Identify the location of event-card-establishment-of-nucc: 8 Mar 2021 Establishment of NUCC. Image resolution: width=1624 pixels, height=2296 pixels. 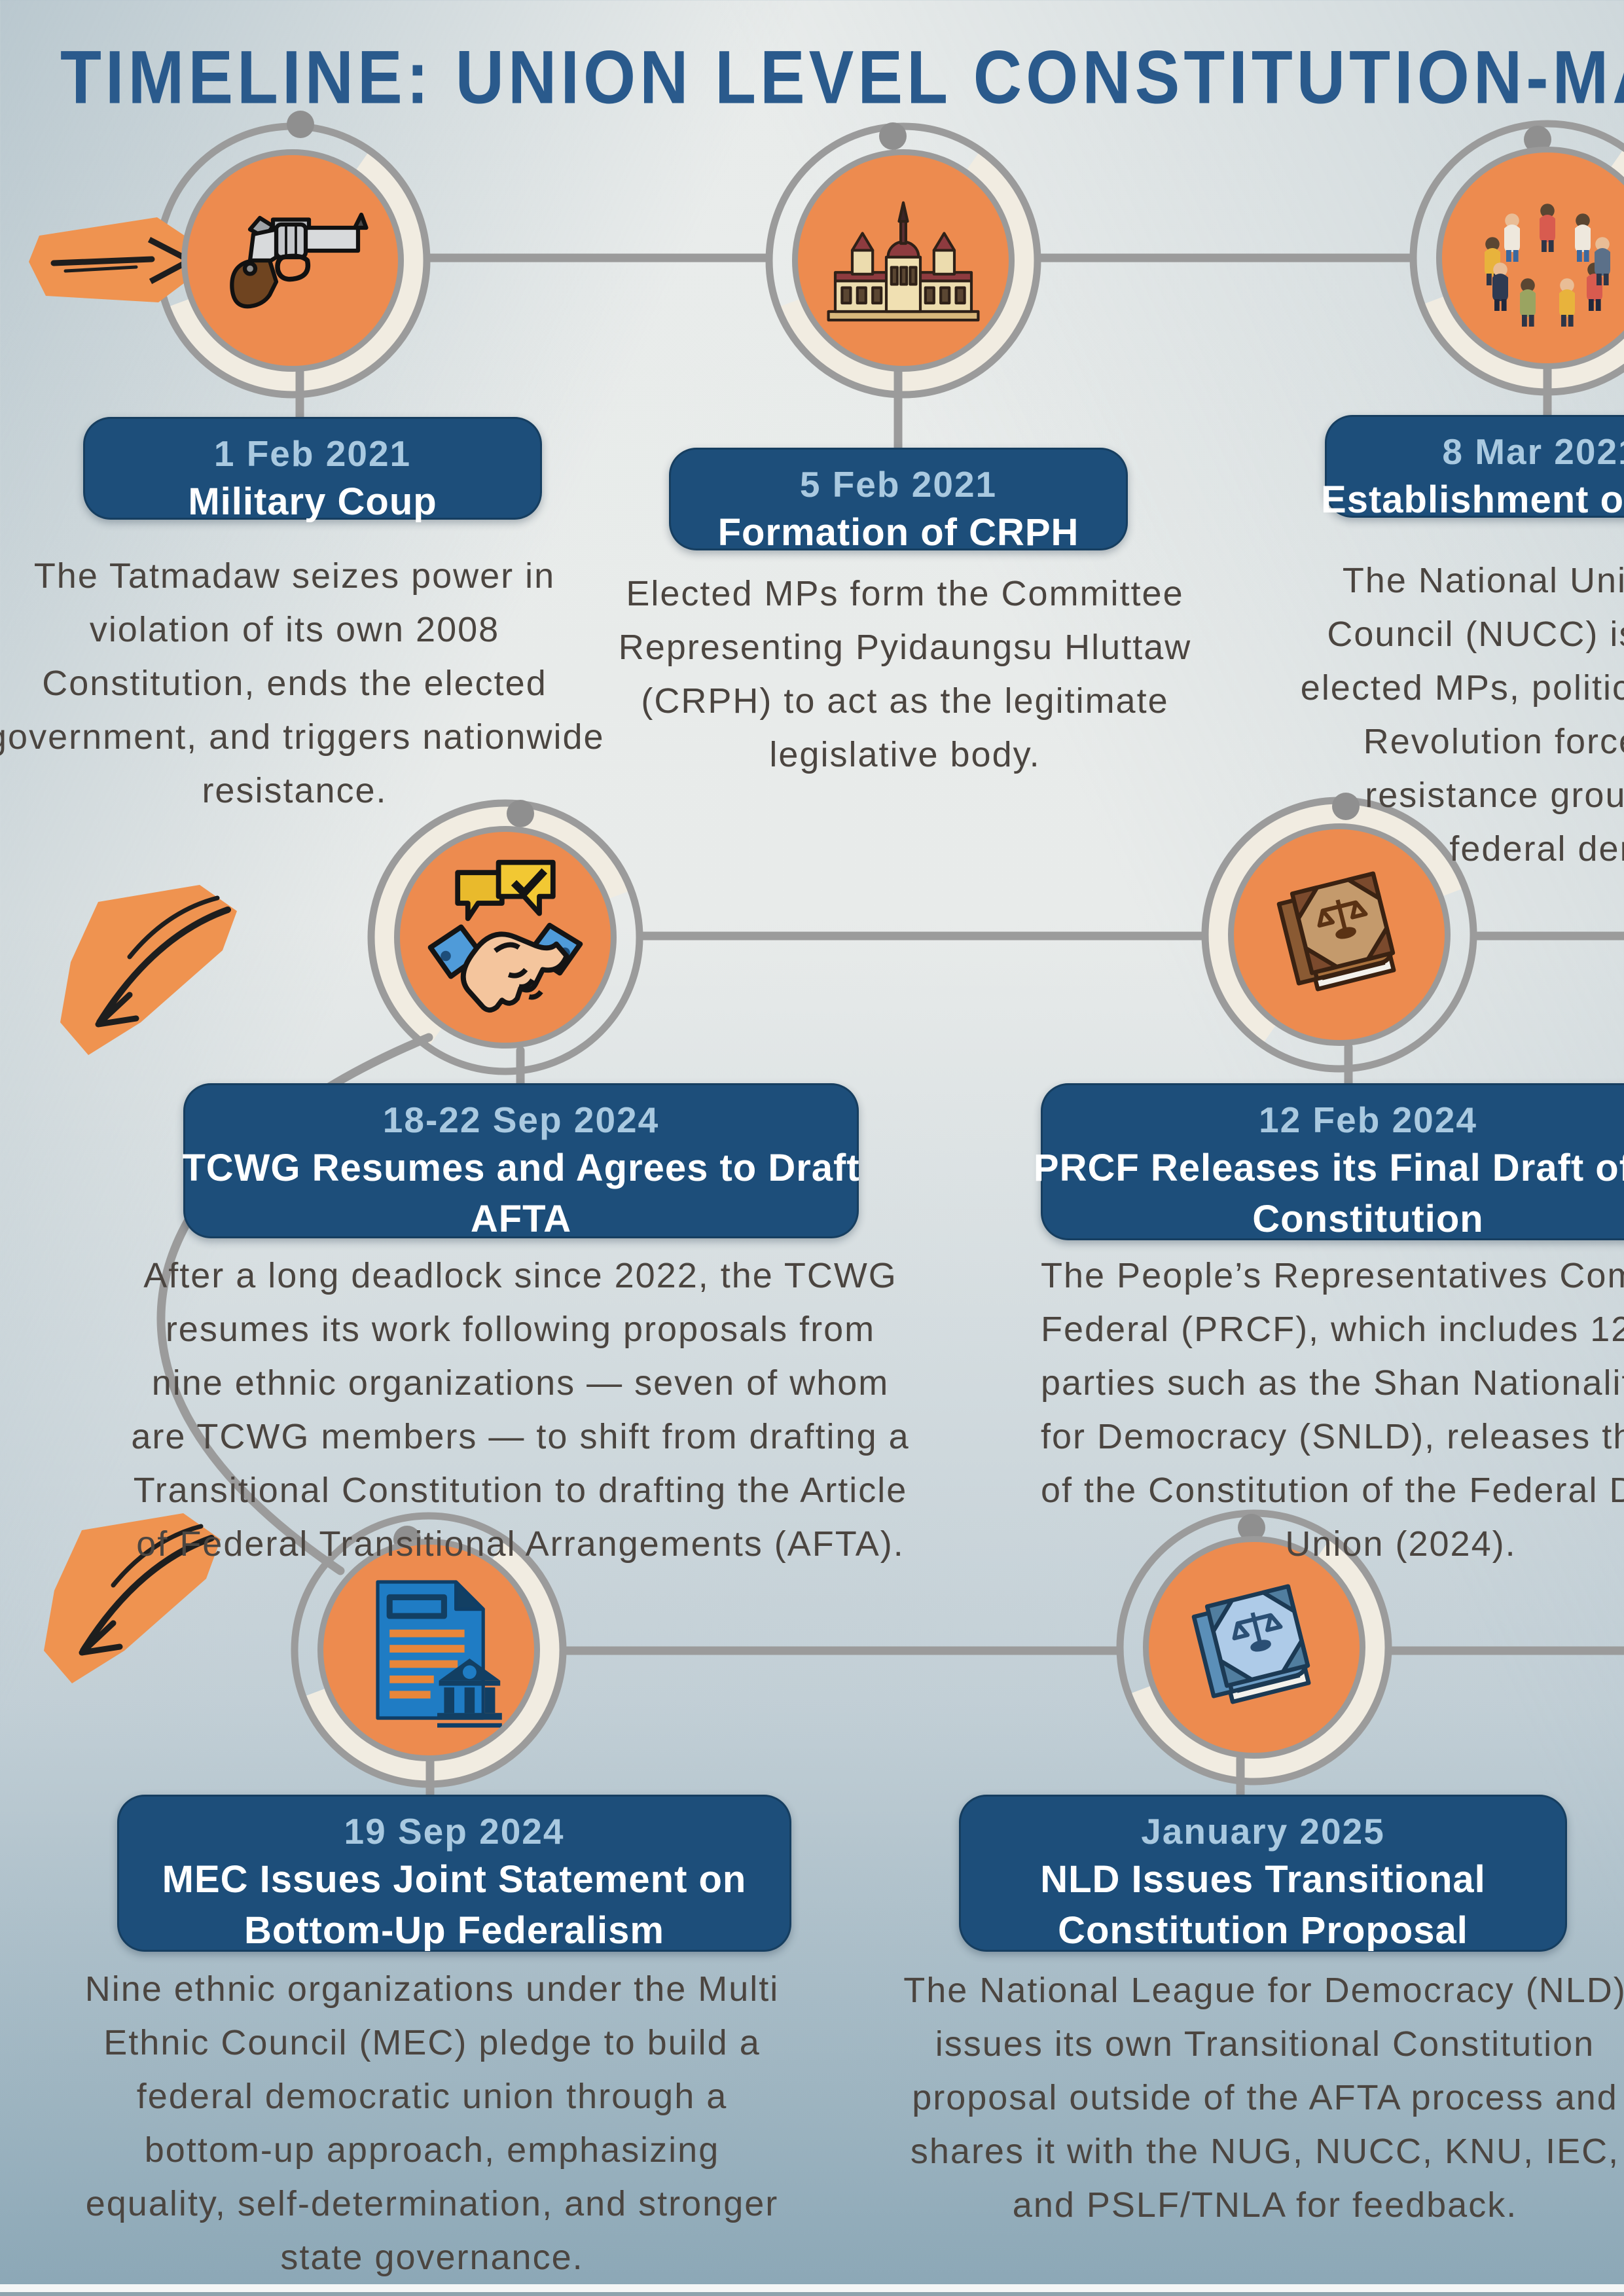
(1472, 468).